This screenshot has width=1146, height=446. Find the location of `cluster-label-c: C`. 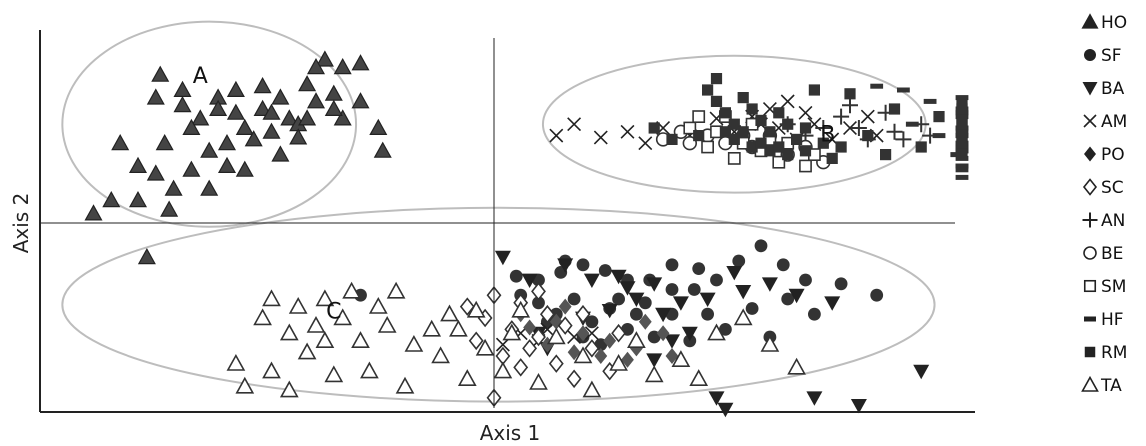

cluster-label-c: C is located at coordinates (333, 311).